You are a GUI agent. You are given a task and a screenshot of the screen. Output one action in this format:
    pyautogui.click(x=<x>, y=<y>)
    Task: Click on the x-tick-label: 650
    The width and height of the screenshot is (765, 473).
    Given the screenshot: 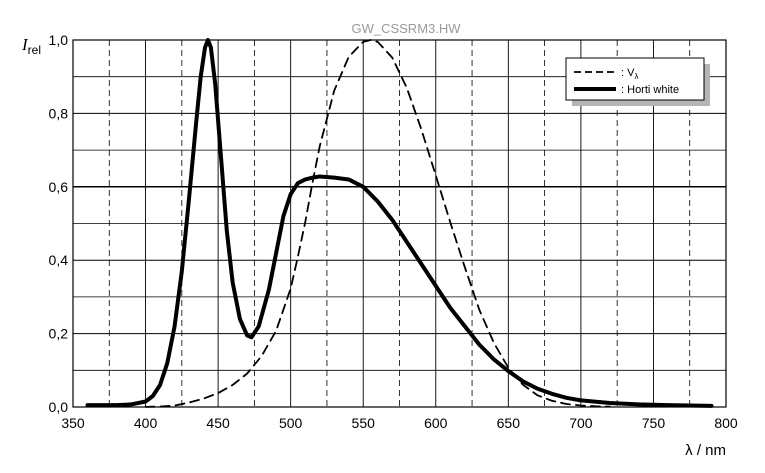 What is the action you would take?
    pyautogui.click(x=509, y=423)
    